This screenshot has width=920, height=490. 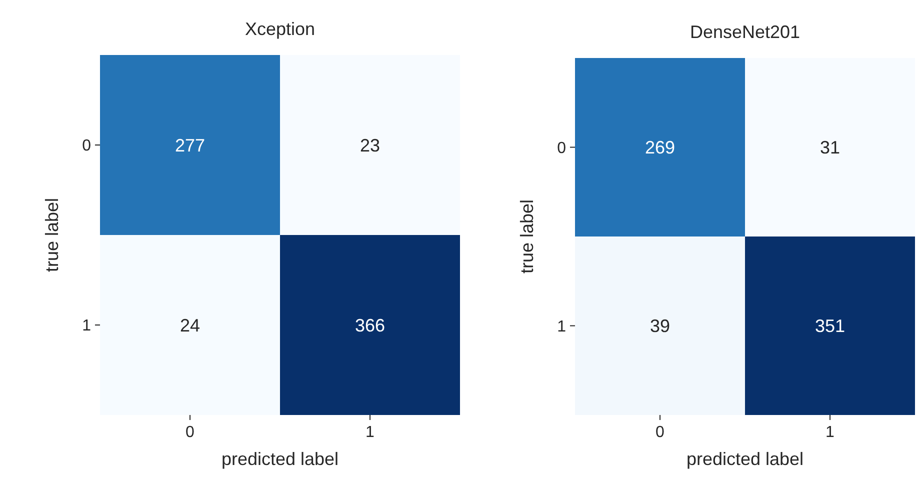 What do you see at coordinates (660, 326) in the screenshot?
I see `data-label: 39` at bounding box center [660, 326].